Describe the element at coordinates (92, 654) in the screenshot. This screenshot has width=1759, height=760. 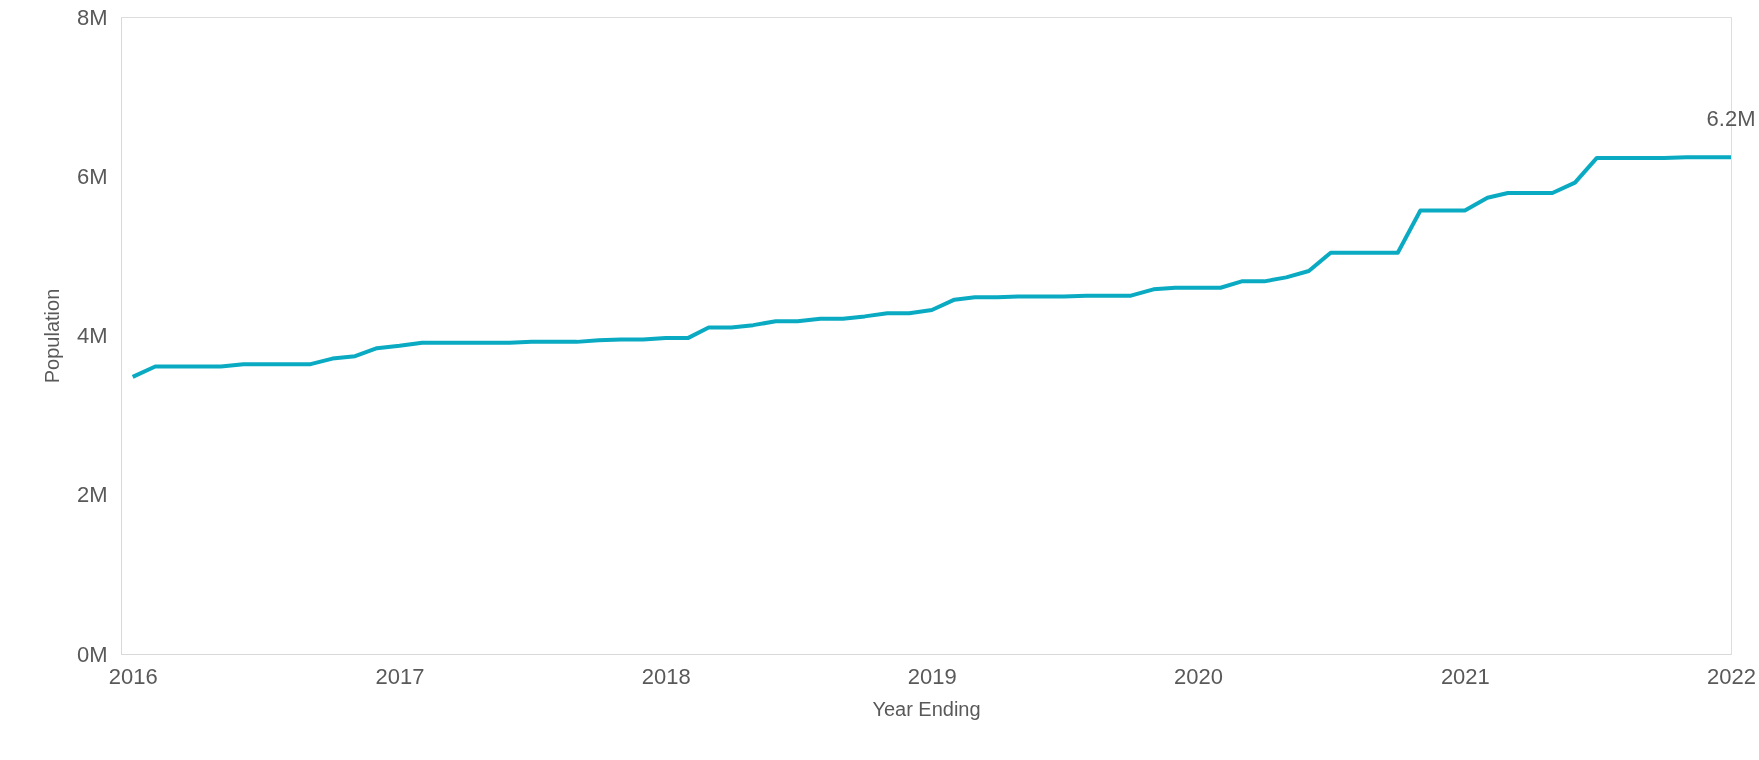
I see `y-tick-label: 0M` at that location.